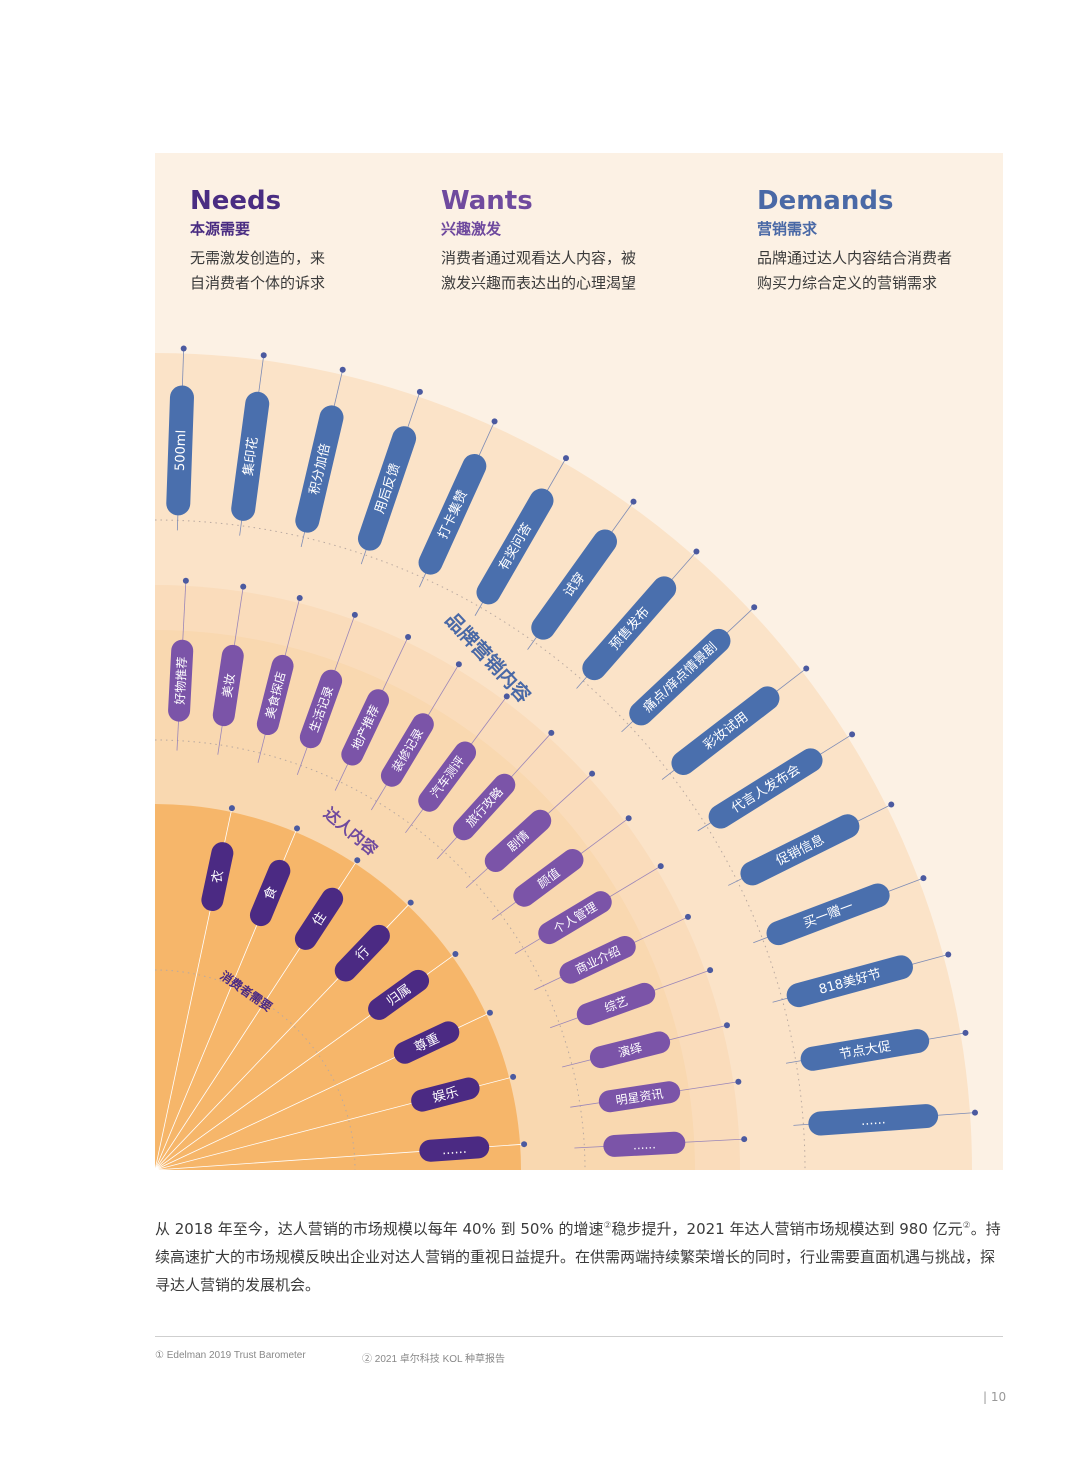 This screenshot has height=1465, width=1080. I want to click on creator-item-pill: 综艺, so click(616, 1004).